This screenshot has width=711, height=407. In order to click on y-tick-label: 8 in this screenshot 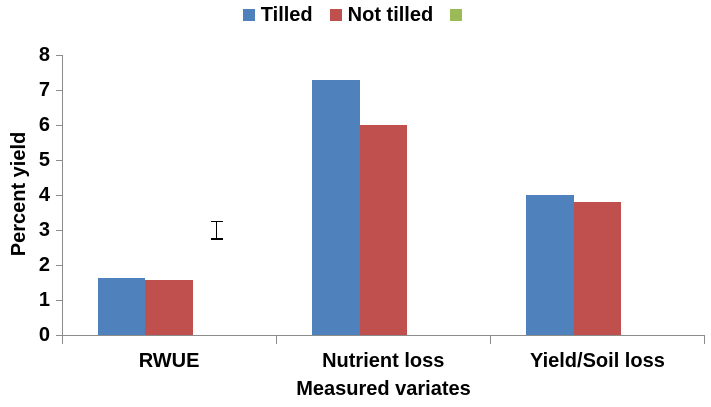, I will do `click(44, 55)`.